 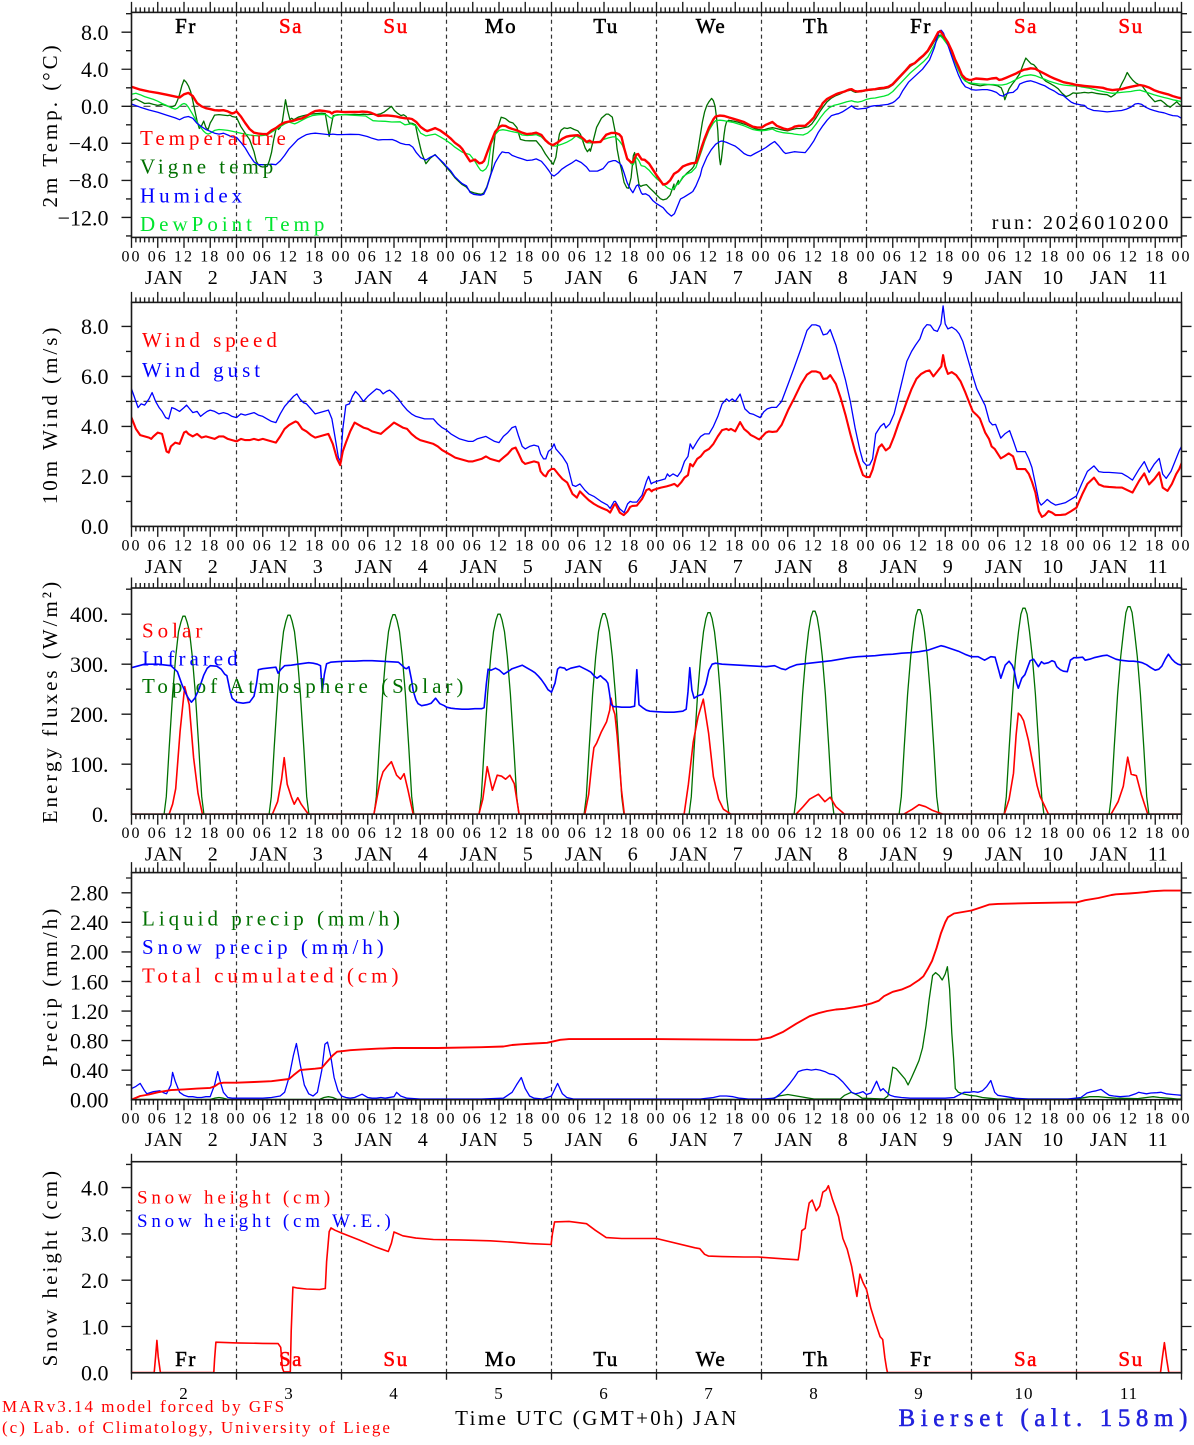 What do you see at coordinates (234, 224) in the screenshot?
I see `svg-text: DewPoint Temp` at bounding box center [234, 224].